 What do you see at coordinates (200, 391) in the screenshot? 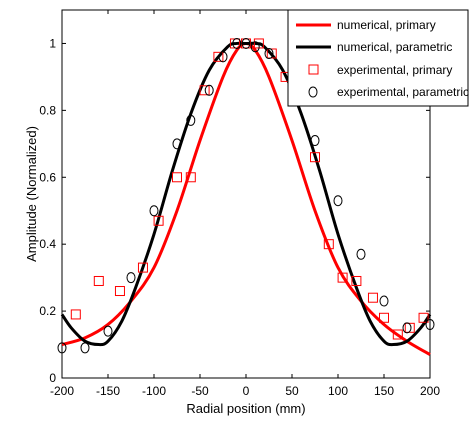
I see `x-tick-label: -50` at bounding box center [200, 391].